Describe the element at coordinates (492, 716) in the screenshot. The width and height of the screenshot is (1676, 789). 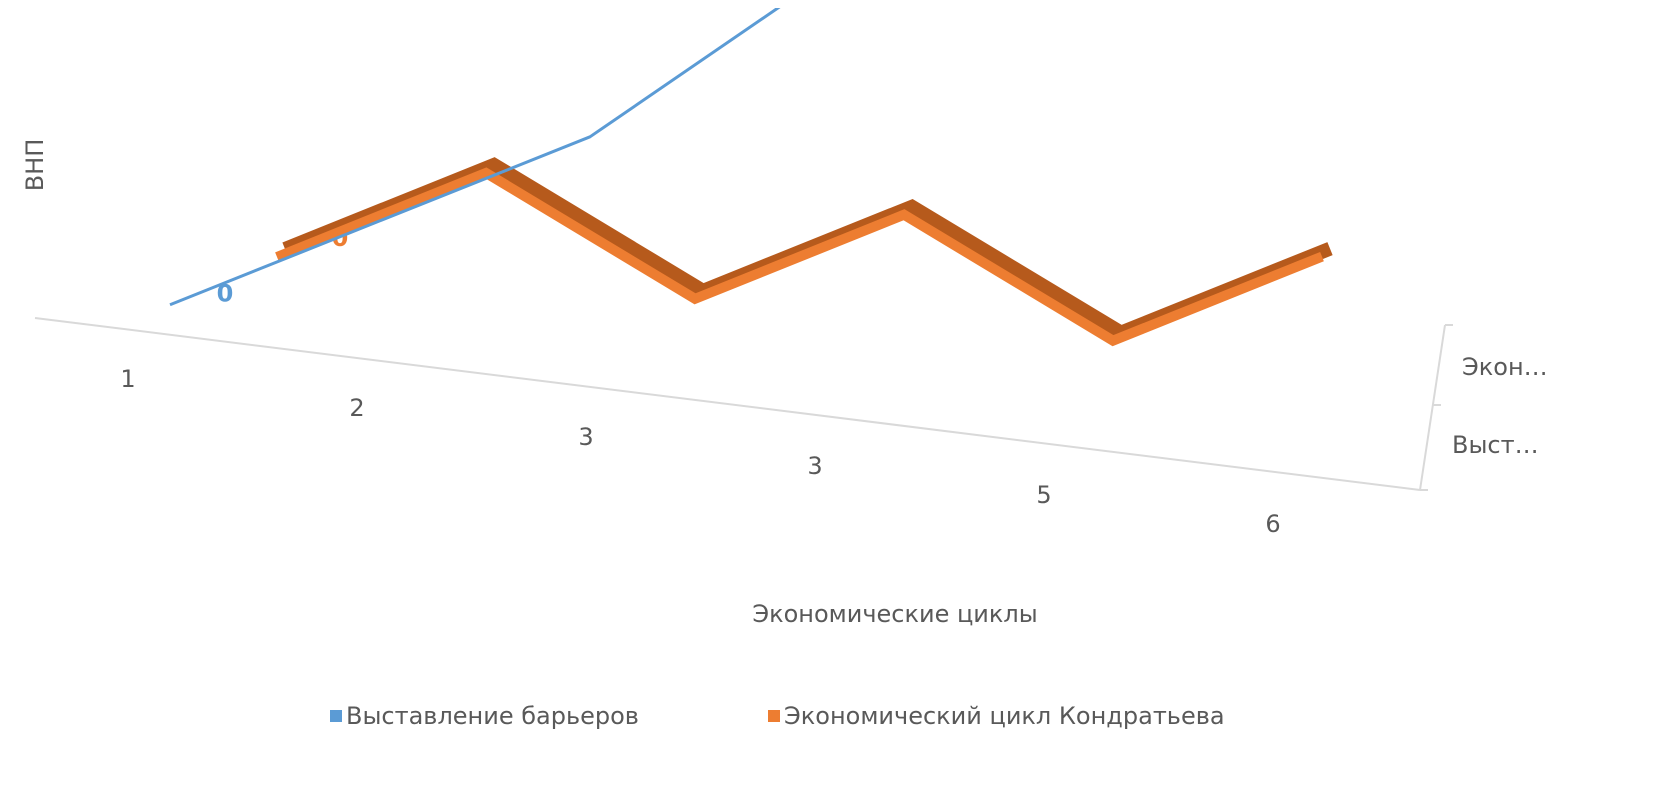
I see `legend-label: Выставление барьеров` at that location.